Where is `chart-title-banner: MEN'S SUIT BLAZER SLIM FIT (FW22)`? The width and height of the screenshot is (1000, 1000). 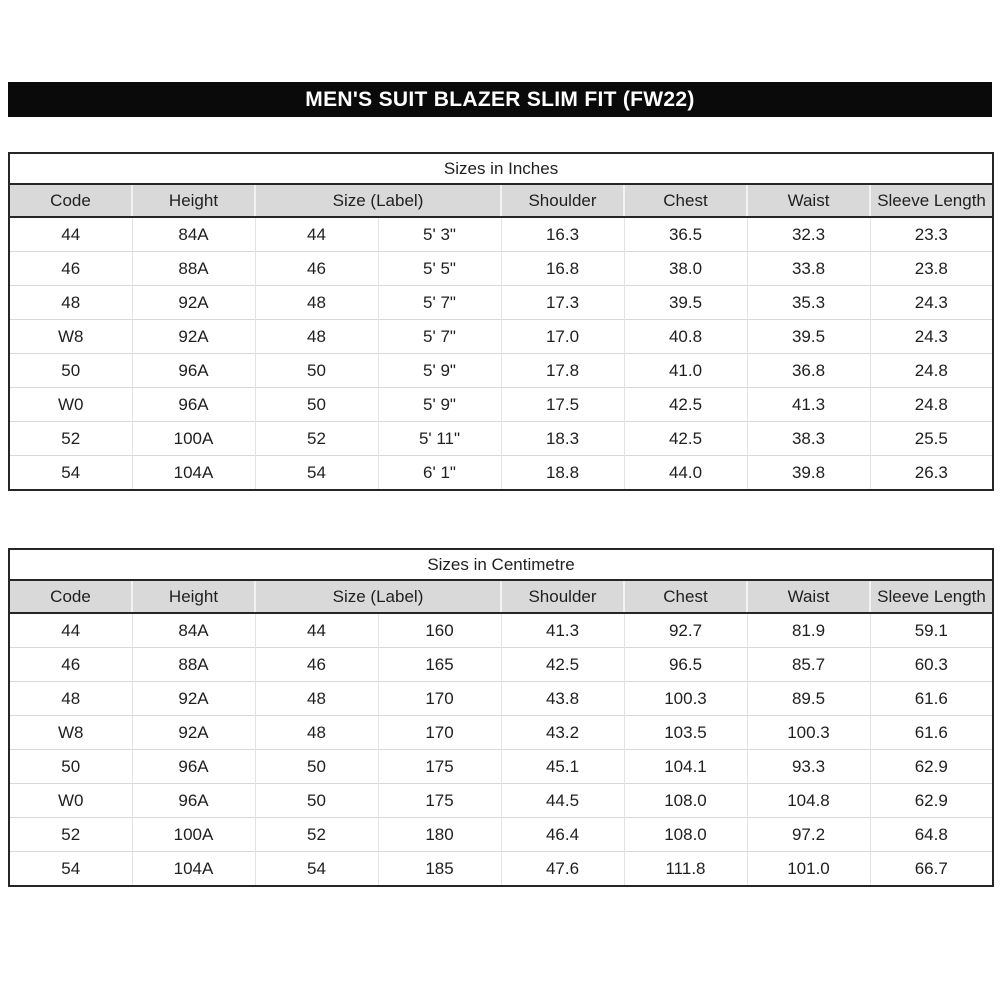
chart-title-banner: MEN'S SUIT BLAZER SLIM FIT (FW22) is located at coordinates (500, 99).